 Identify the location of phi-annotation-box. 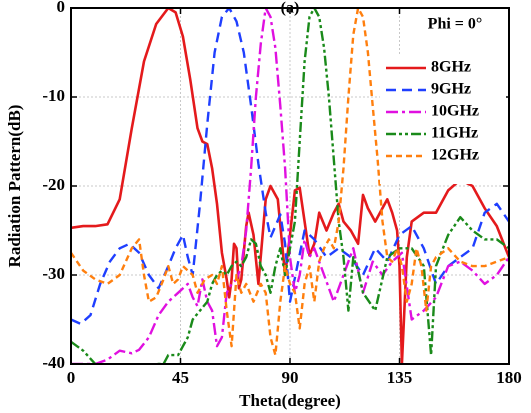
(456, 24).